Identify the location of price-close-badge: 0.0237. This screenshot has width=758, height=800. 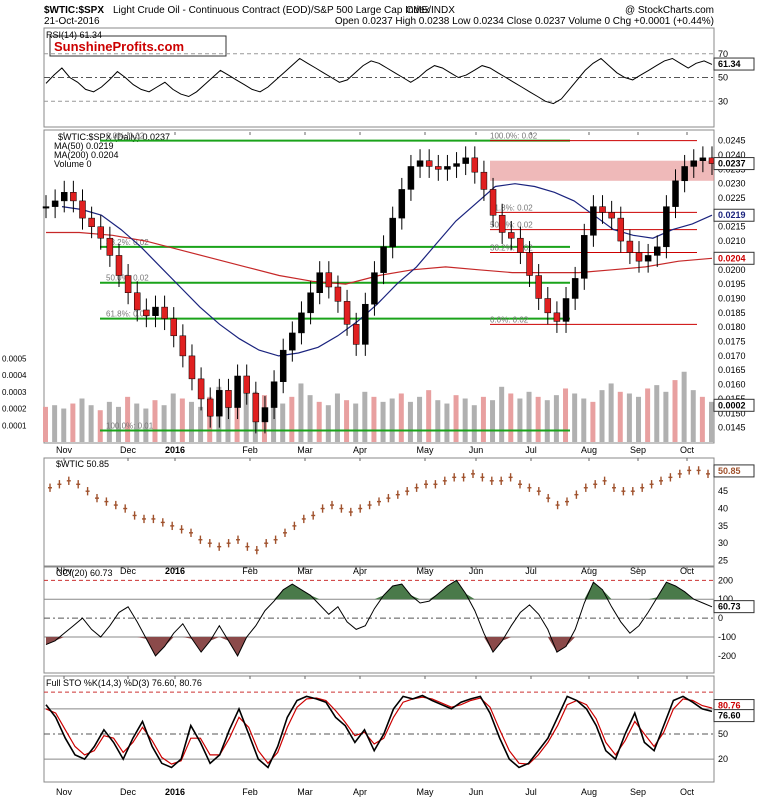
(732, 164).